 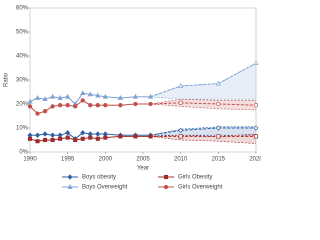 What do you see at coordinates (255, 160) in the screenshot?
I see `x-tick-label: 2020` at bounding box center [255, 160].